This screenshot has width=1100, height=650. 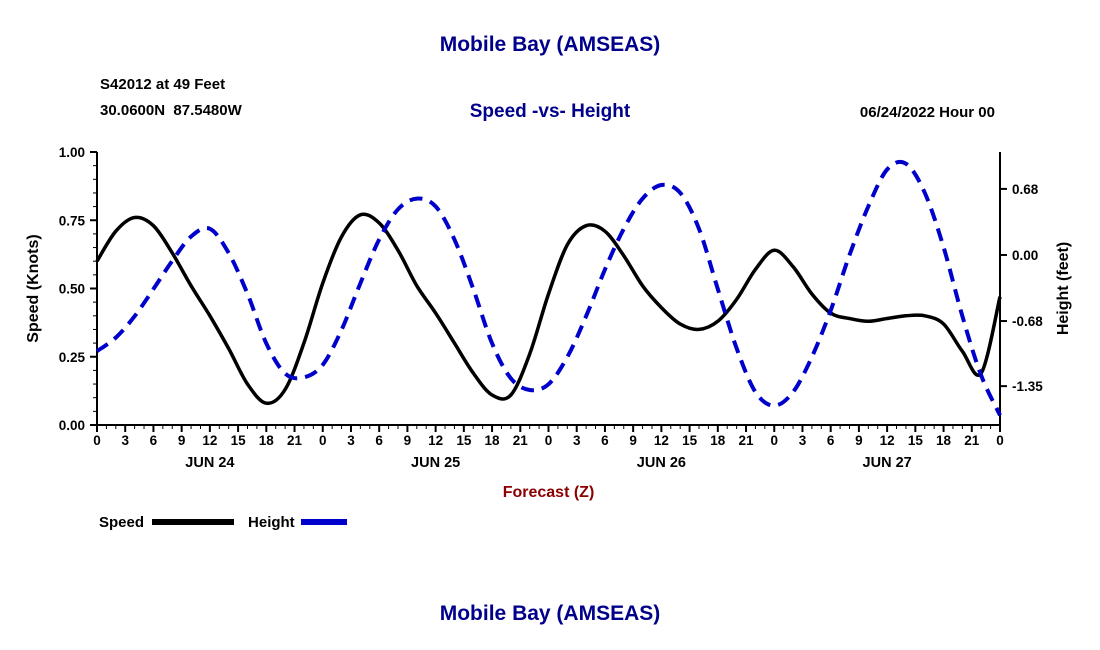 I want to click on x-axis-title: Forecast (Z), so click(x=549, y=492).